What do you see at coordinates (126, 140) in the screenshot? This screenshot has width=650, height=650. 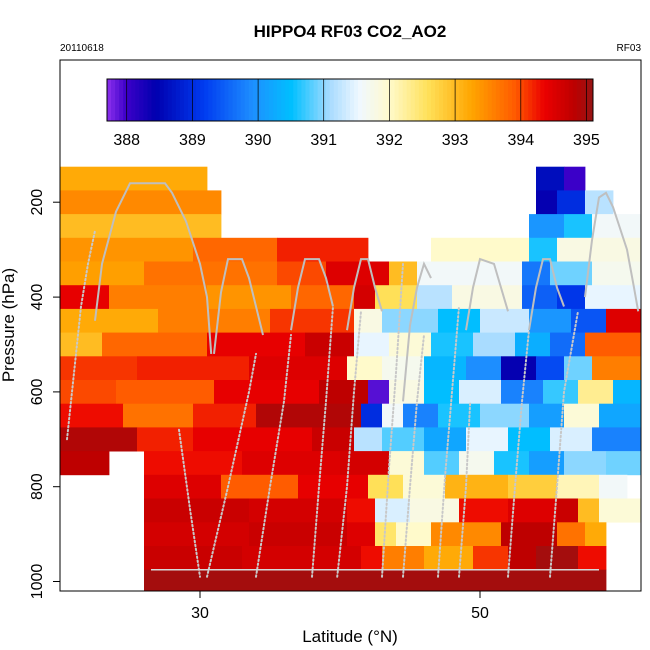 I see `colorbar-tick-label: 388` at bounding box center [126, 140].